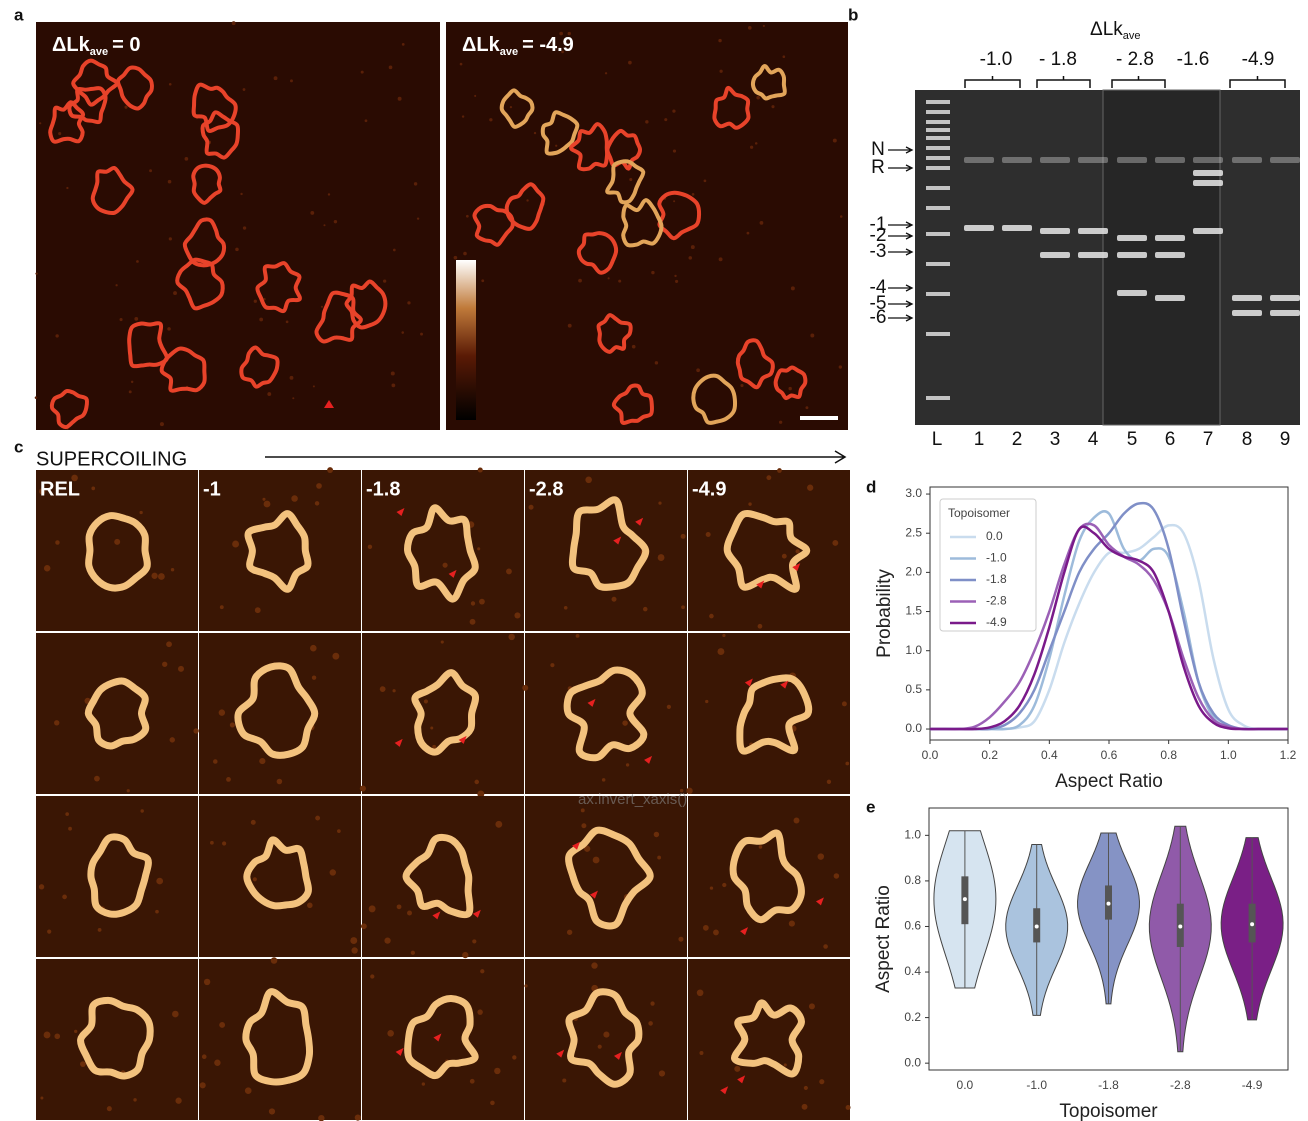 The height and width of the screenshot is (1121, 1308). Describe the element at coordinates (1108, 939) in the screenshot. I see `plot-frame` at that location.